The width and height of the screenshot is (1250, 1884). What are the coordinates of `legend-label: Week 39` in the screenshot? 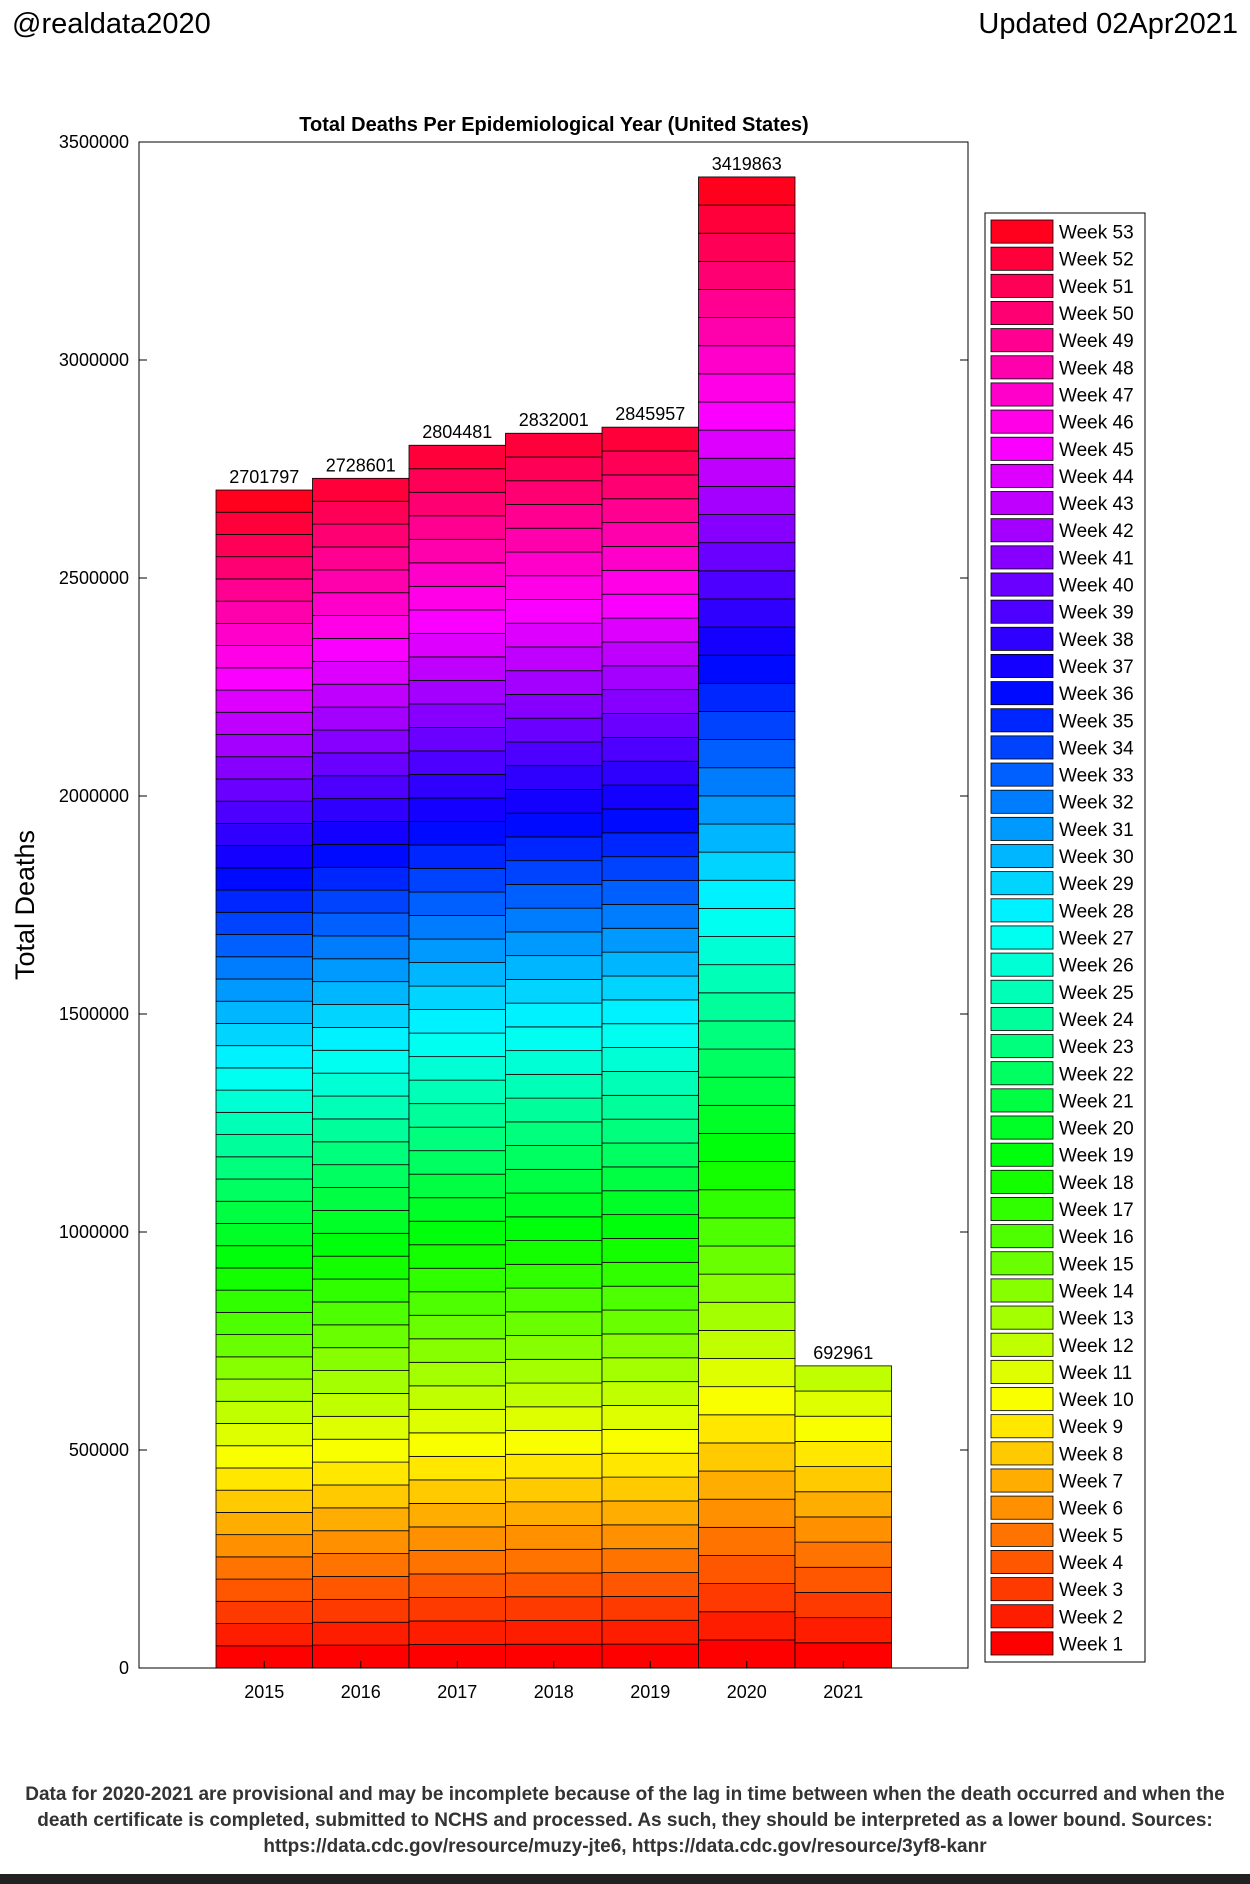 It's located at (1096, 613).